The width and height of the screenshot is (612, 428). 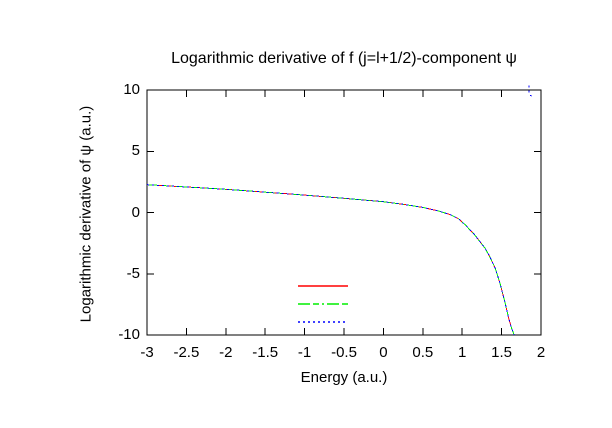 I want to click on y-tick-label: 10, so click(x=131, y=89).